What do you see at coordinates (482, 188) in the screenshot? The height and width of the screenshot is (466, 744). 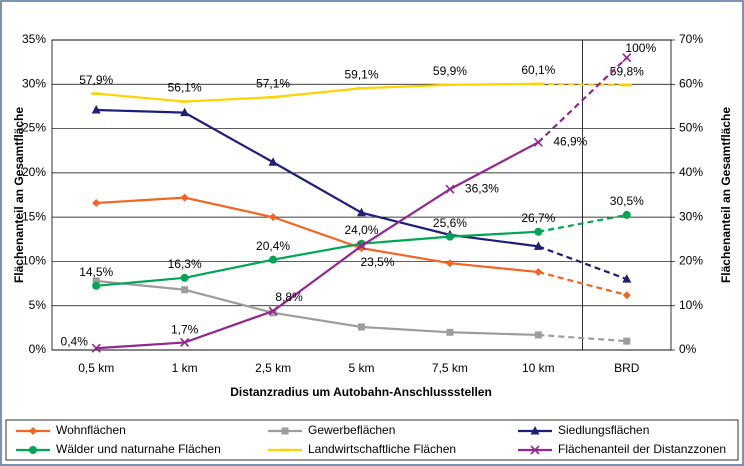 I see `data-label: 36,3%` at bounding box center [482, 188].